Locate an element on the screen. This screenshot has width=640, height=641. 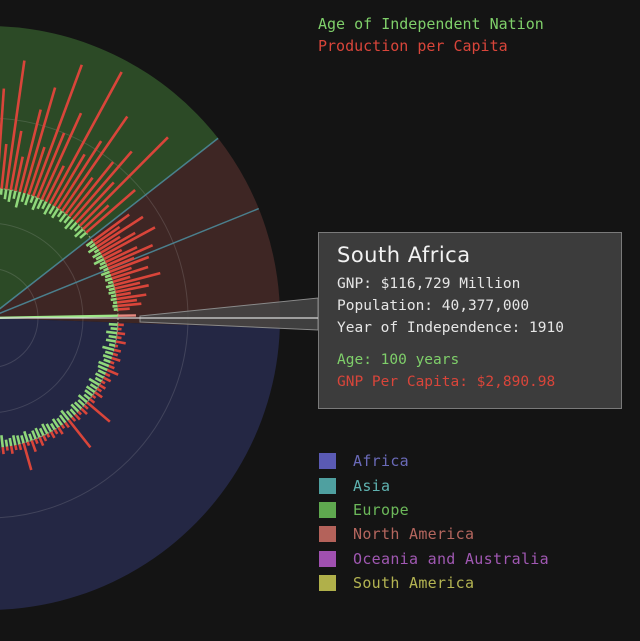
region-legend-item-south-america: South America is located at coordinates (434, 583).